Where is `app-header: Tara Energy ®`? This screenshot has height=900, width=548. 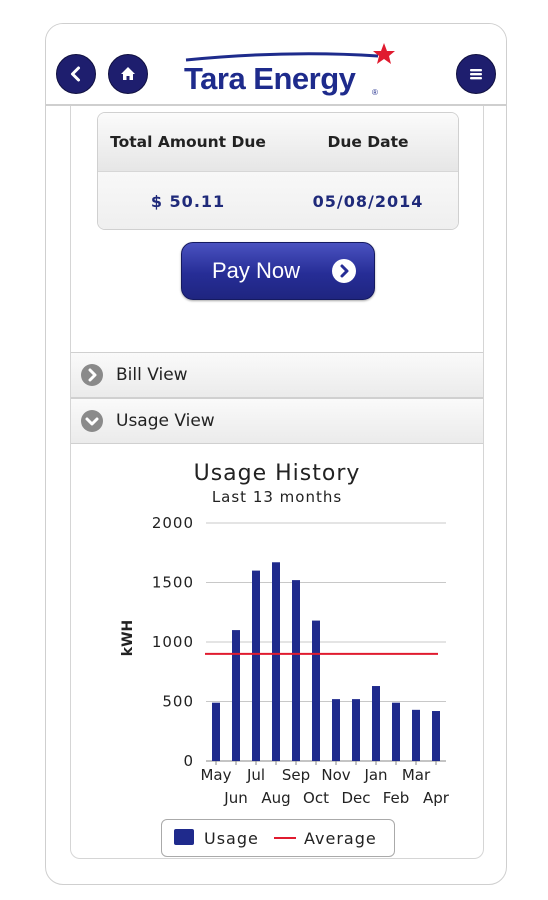
app-header: Tara Energy ® is located at coordinates (276, 65).